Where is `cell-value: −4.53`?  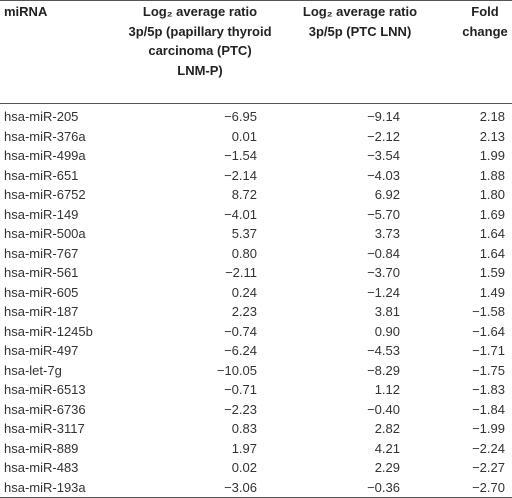
cell-value: −4.53 is located at coordinates (383, 350).